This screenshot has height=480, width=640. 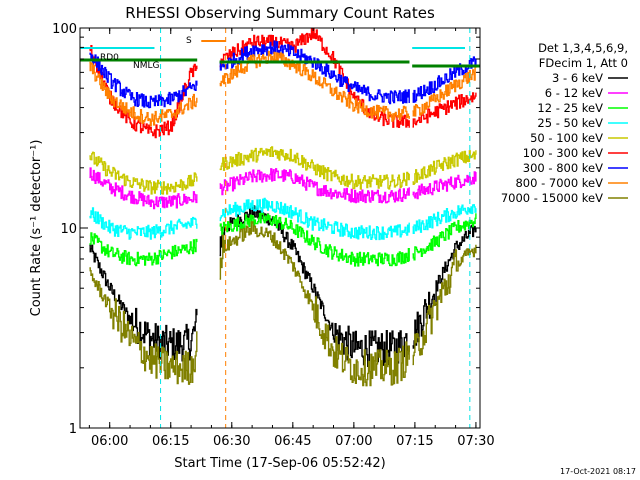 I want to click on x-tick-label: 07:00, so click(x=353, y=441).